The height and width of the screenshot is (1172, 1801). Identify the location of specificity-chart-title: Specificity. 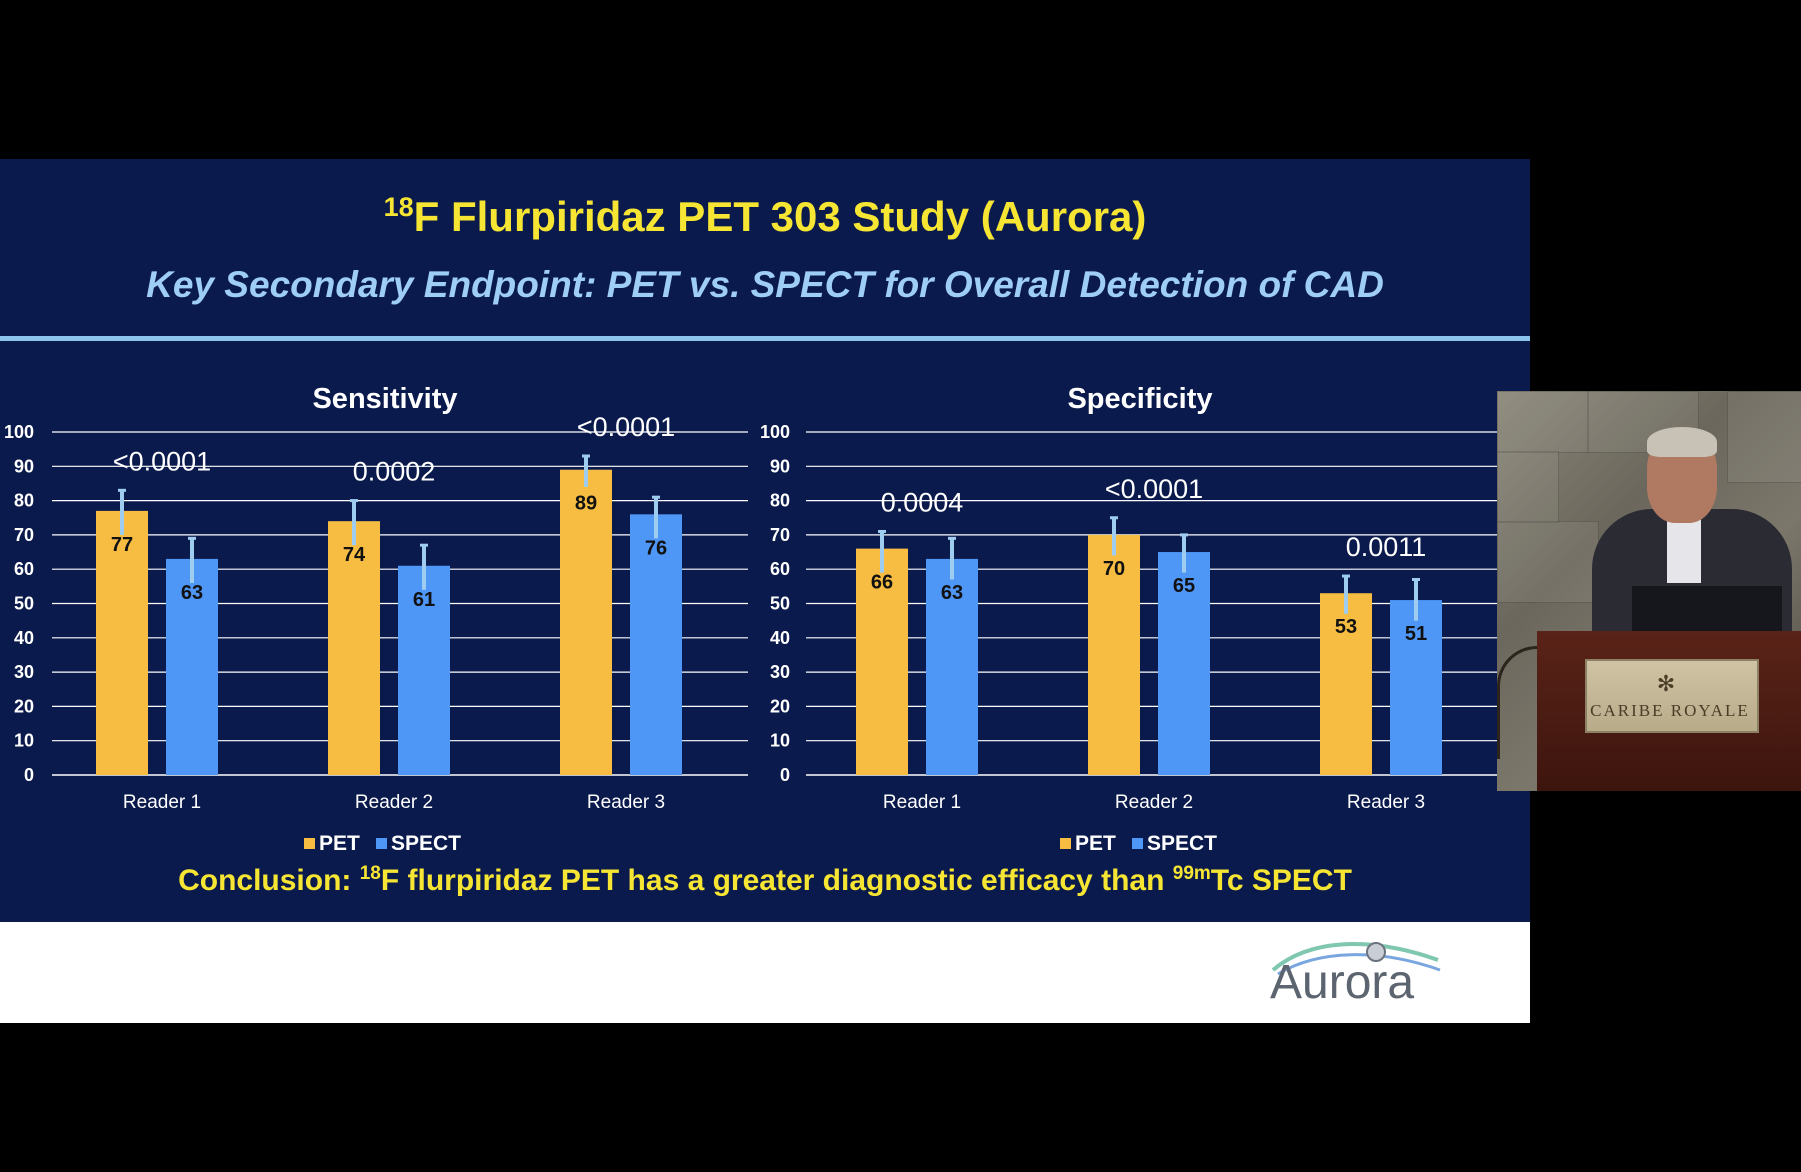
(1139, 399).